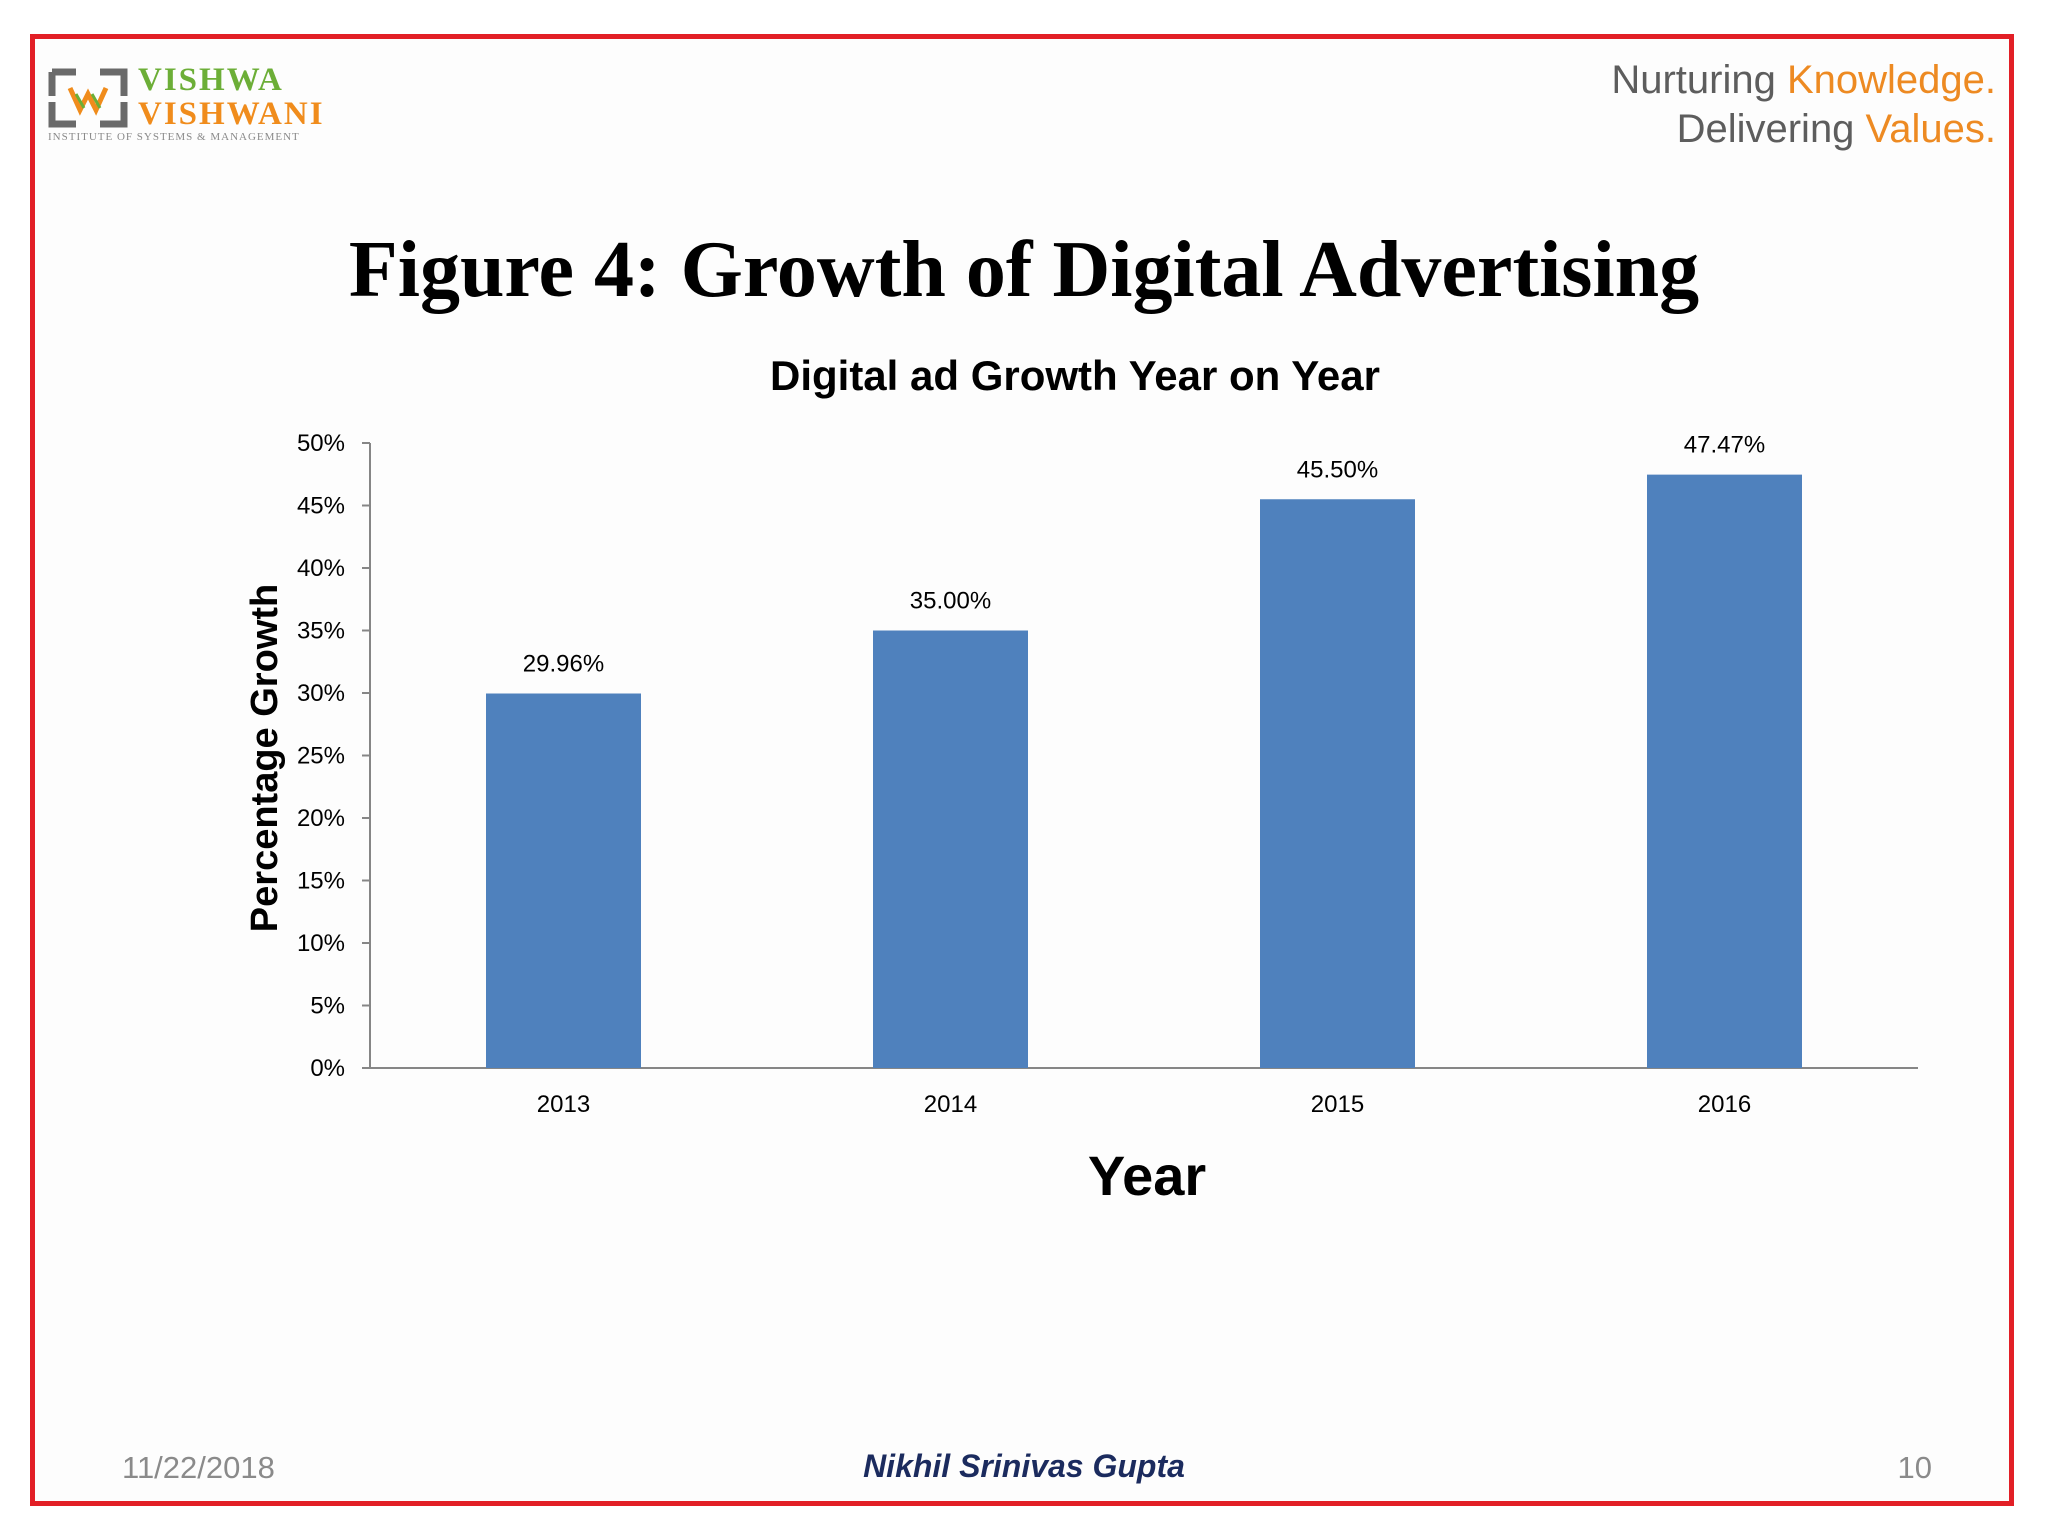  I want to click on bar-data-label: 47.47%, so click(1724, 445).